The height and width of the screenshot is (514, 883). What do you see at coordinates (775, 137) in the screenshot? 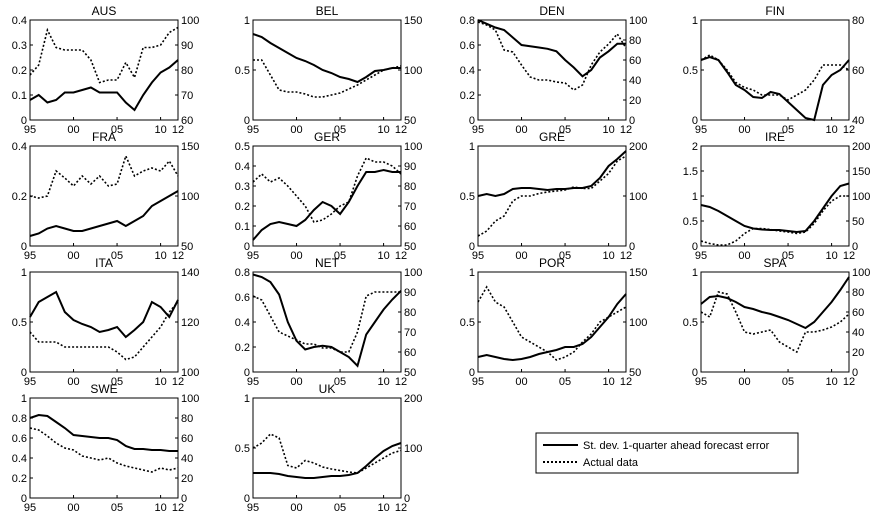
I see `panel-title-ire: IRE` at bounding box center [775, 137].